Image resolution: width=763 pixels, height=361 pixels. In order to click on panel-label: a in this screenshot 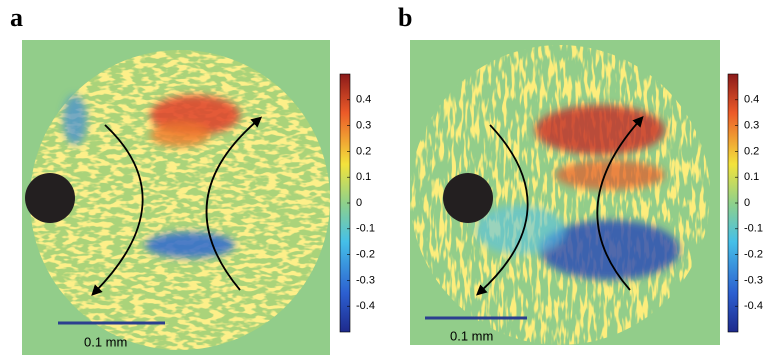, I will do `click(16, 17)`.